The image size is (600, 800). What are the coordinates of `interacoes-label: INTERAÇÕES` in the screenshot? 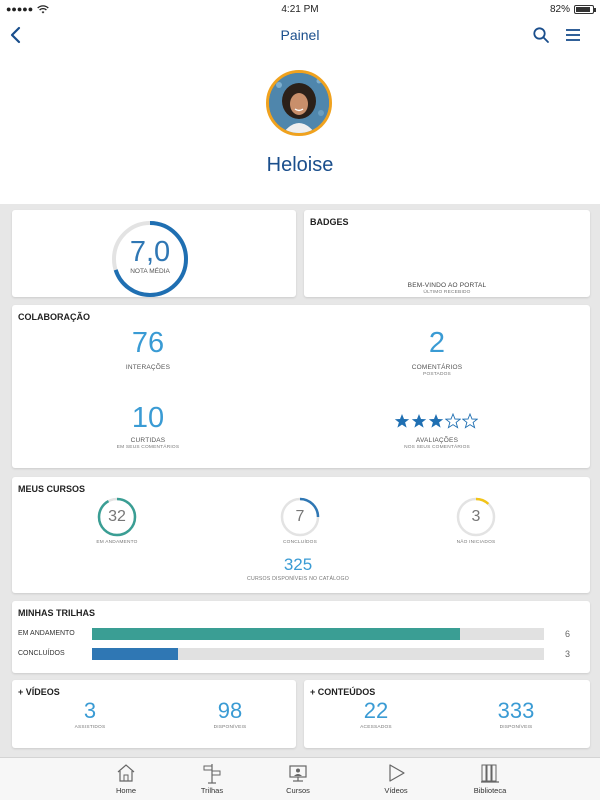 It's located at (148, 367).